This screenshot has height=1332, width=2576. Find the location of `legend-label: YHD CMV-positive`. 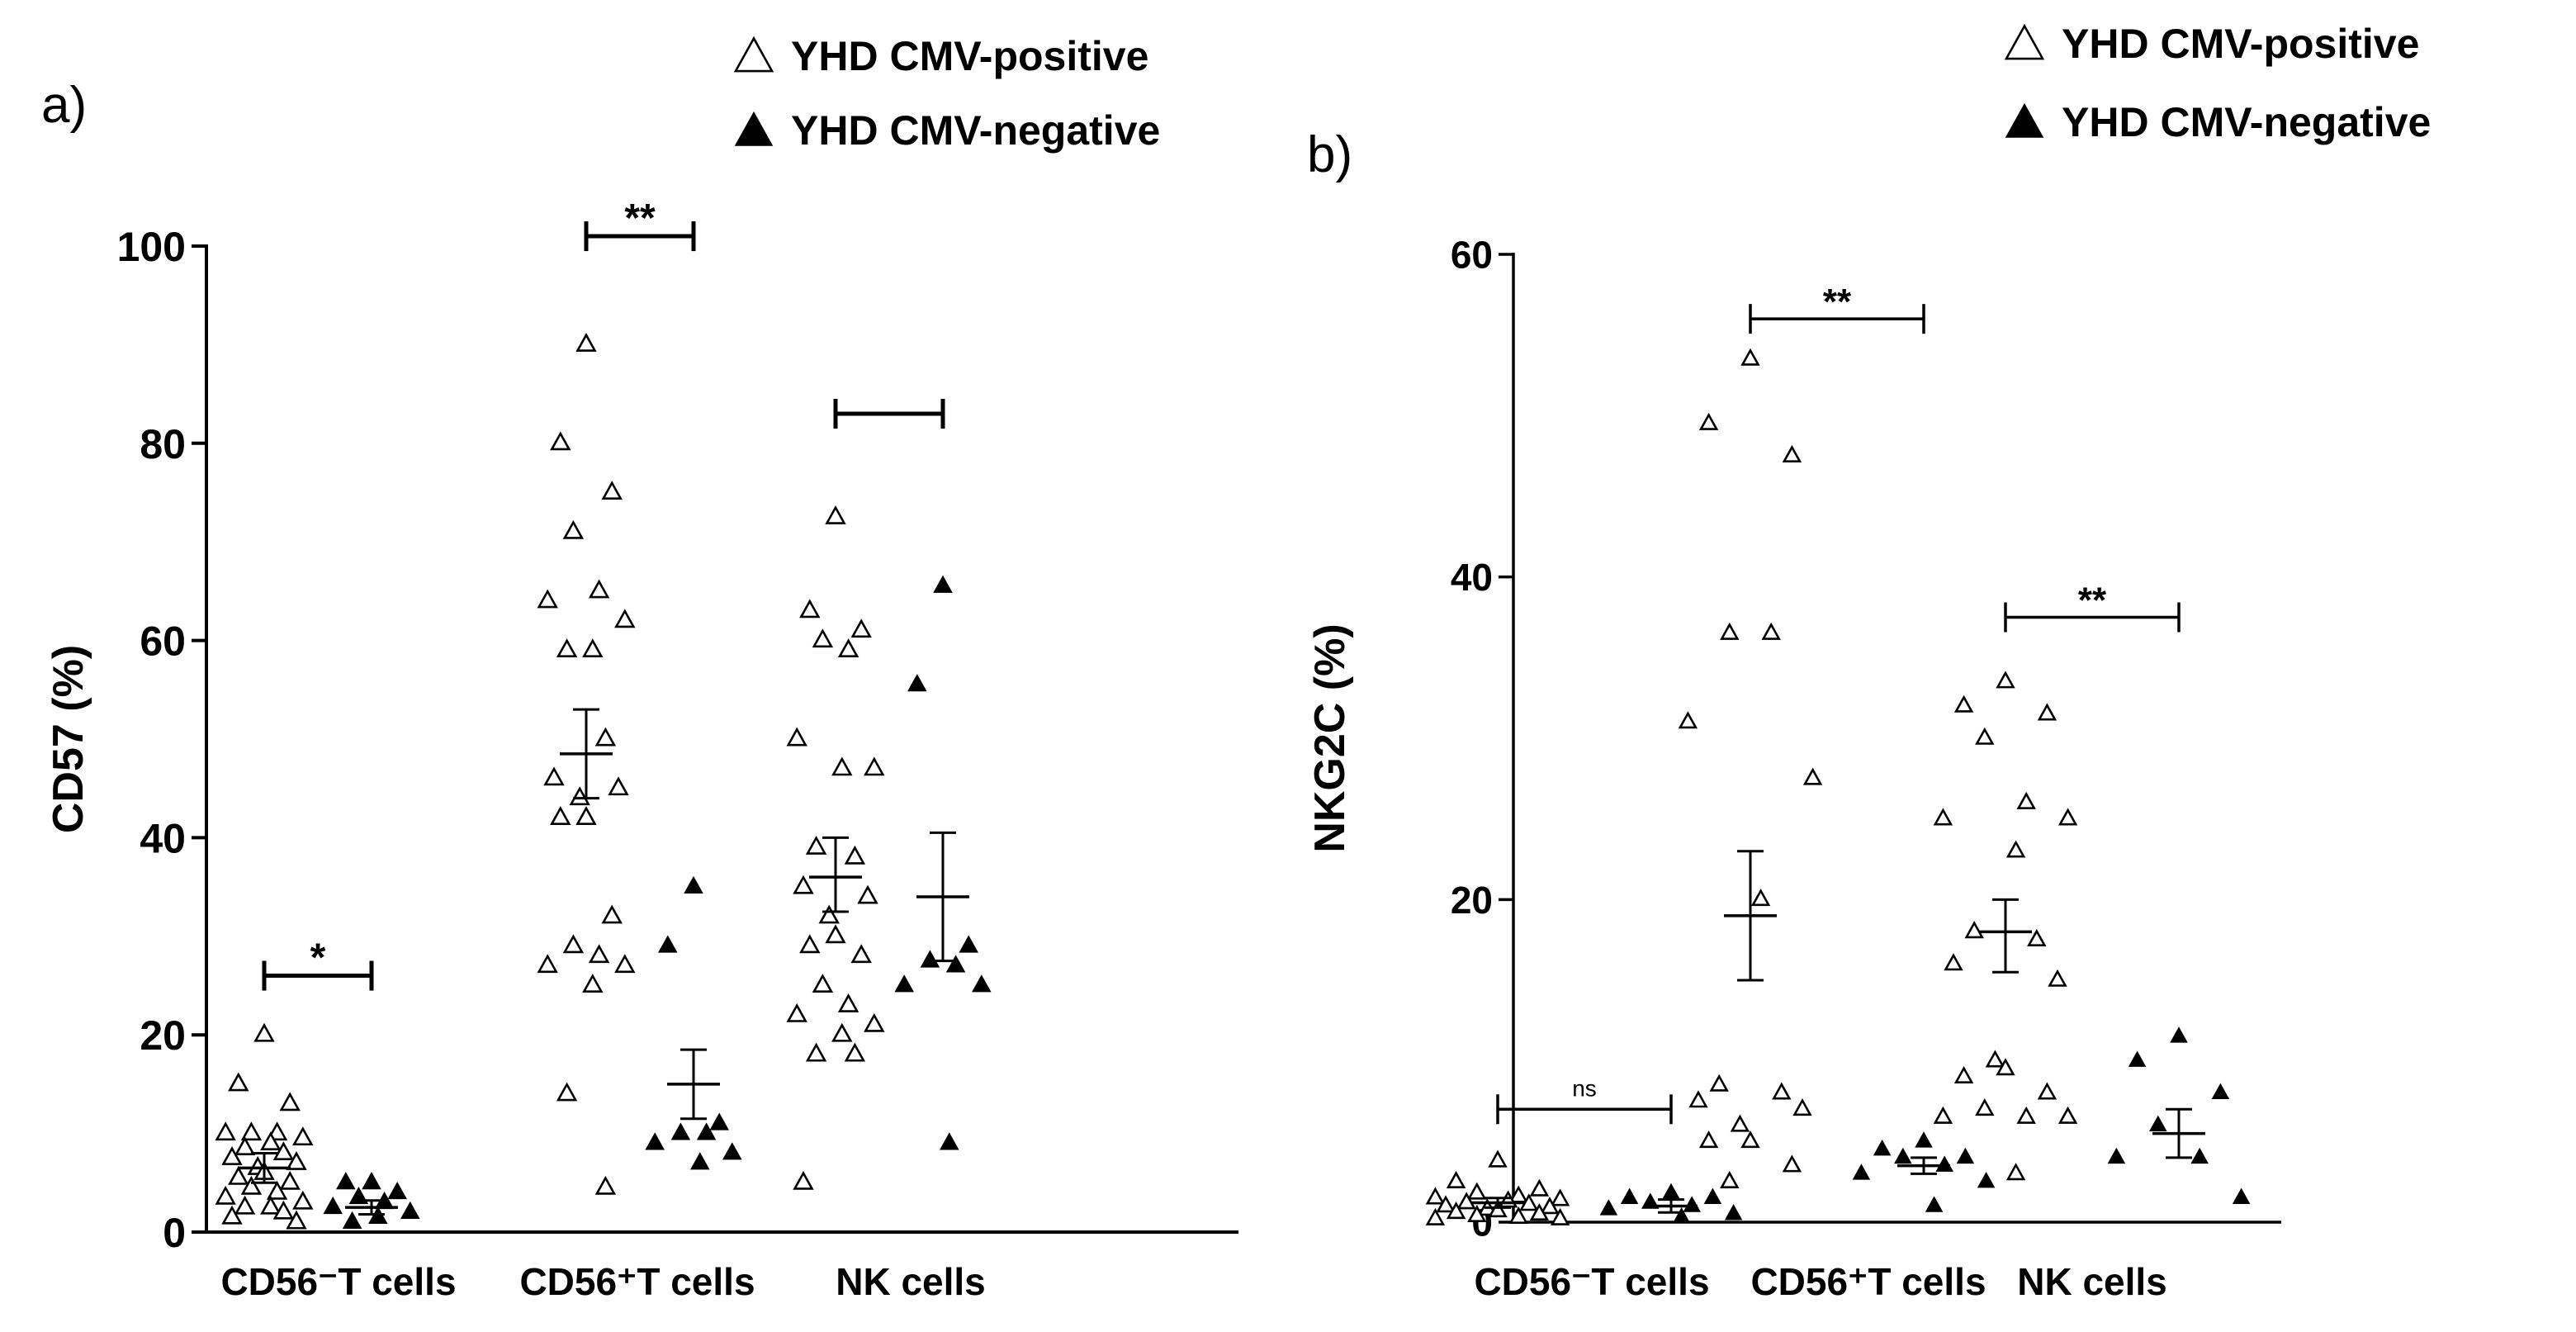

legend-label: YHD CMV-positive is located at coordinates (969, 56).